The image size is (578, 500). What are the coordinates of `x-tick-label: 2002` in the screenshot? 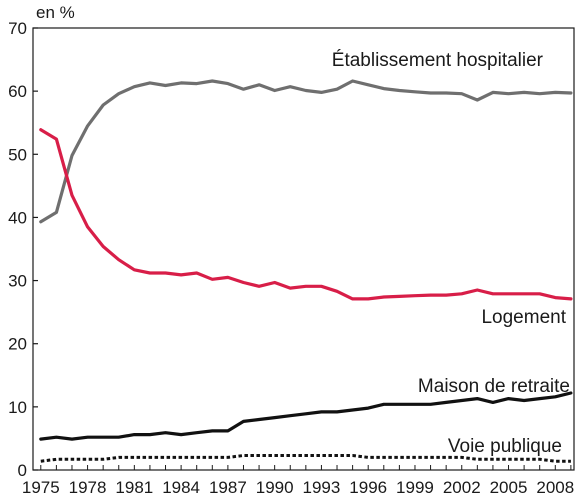 It's located at (462, 487).